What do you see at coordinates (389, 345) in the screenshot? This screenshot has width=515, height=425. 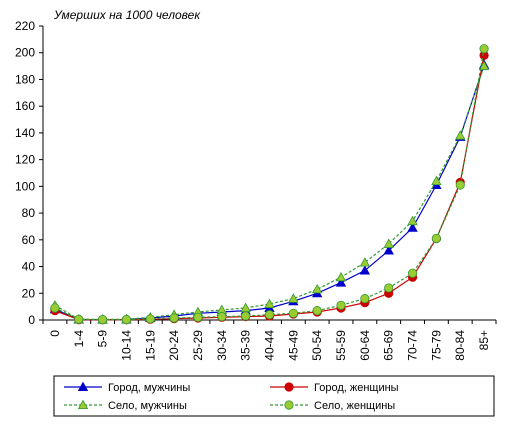 I see `x-tick-label: 65-69` at bounding box center [389, 345].